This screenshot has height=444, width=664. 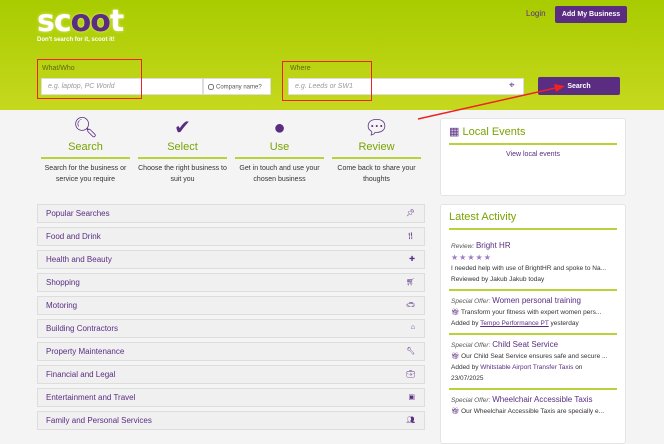 What do you see at coordinates (412, 327) in the screenshot?
I see `home-icon: ⌂` at bounding box center [412, 327].